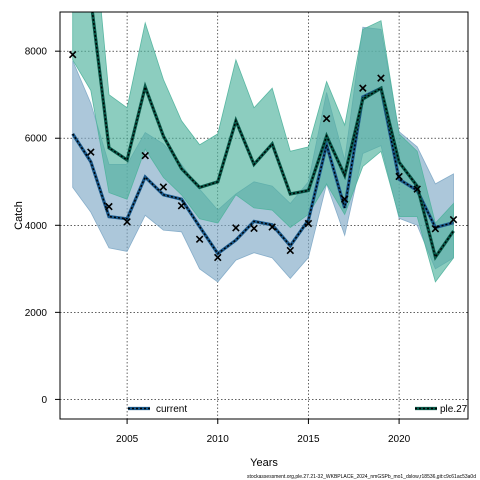 The width and height of the screenshot is (480, 480). I want to click on y-tick-label: 6000, so click(36, 139).